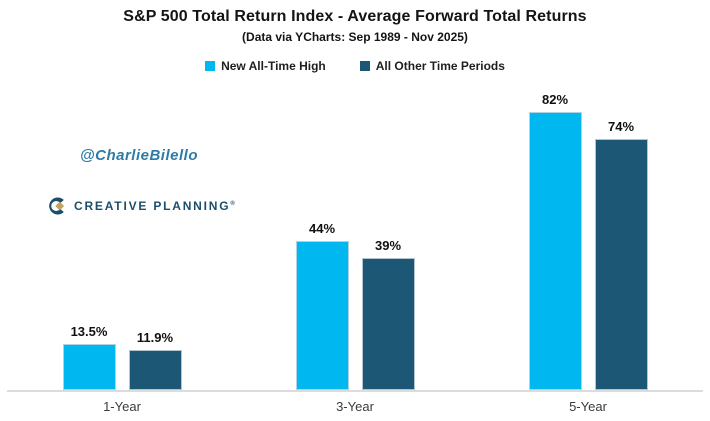 The width and height of the screenshot is (710, 421). Describe the element at coordinates (57, 206) in the screenshot. I see `creative-planning-c-icon` at that location.